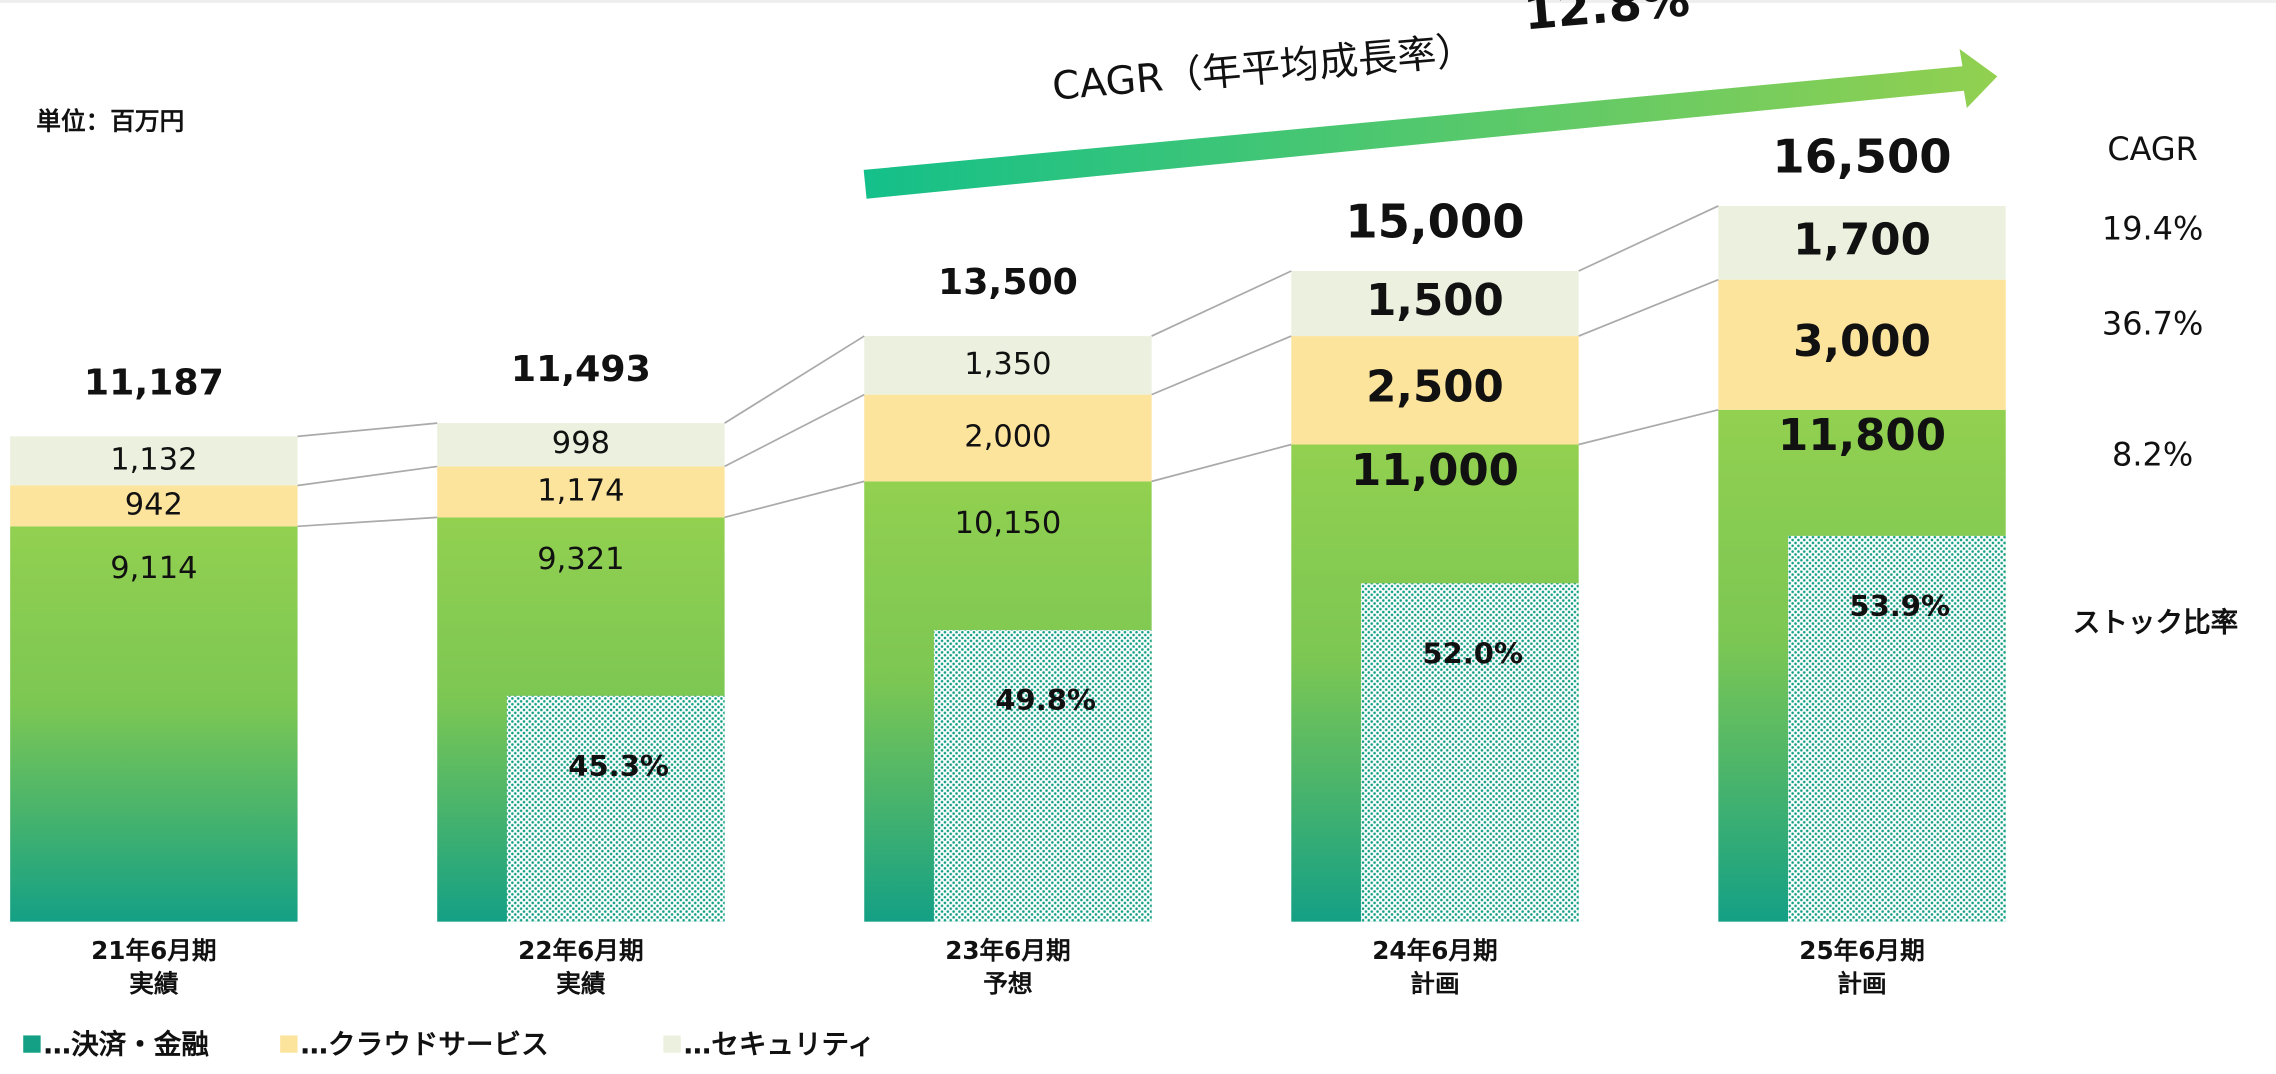 Image resolution: width=2276 pixels, height=1074 pixels. I want to click on x-tick-note: 予想, so click(1007, 983).